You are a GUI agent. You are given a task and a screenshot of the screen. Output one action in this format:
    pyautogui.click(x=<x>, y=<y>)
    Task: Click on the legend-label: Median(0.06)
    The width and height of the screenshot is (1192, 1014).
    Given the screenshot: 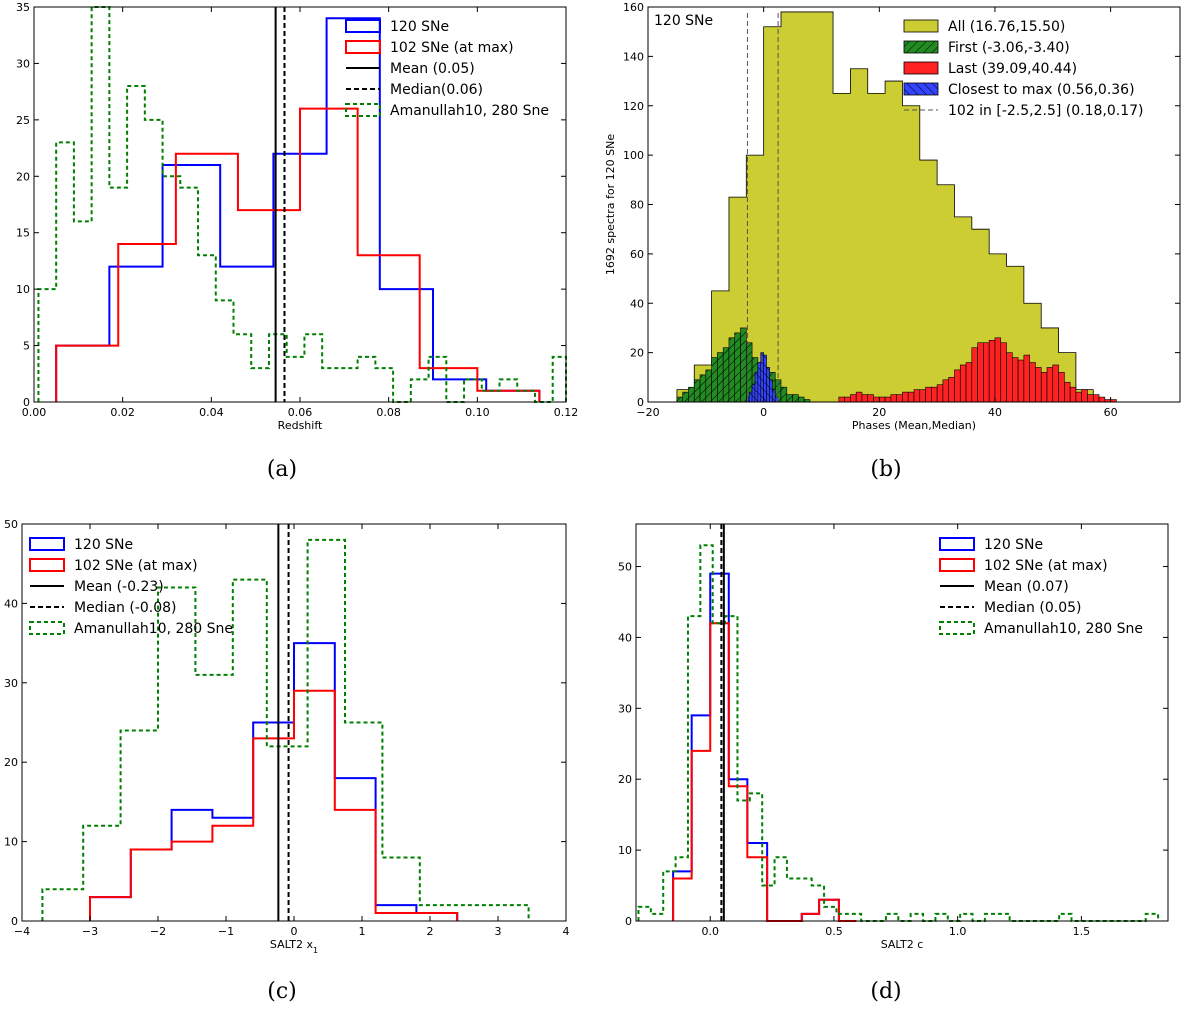 What is the action you would take?
    pyautogui.click(x=436, y=90)
    